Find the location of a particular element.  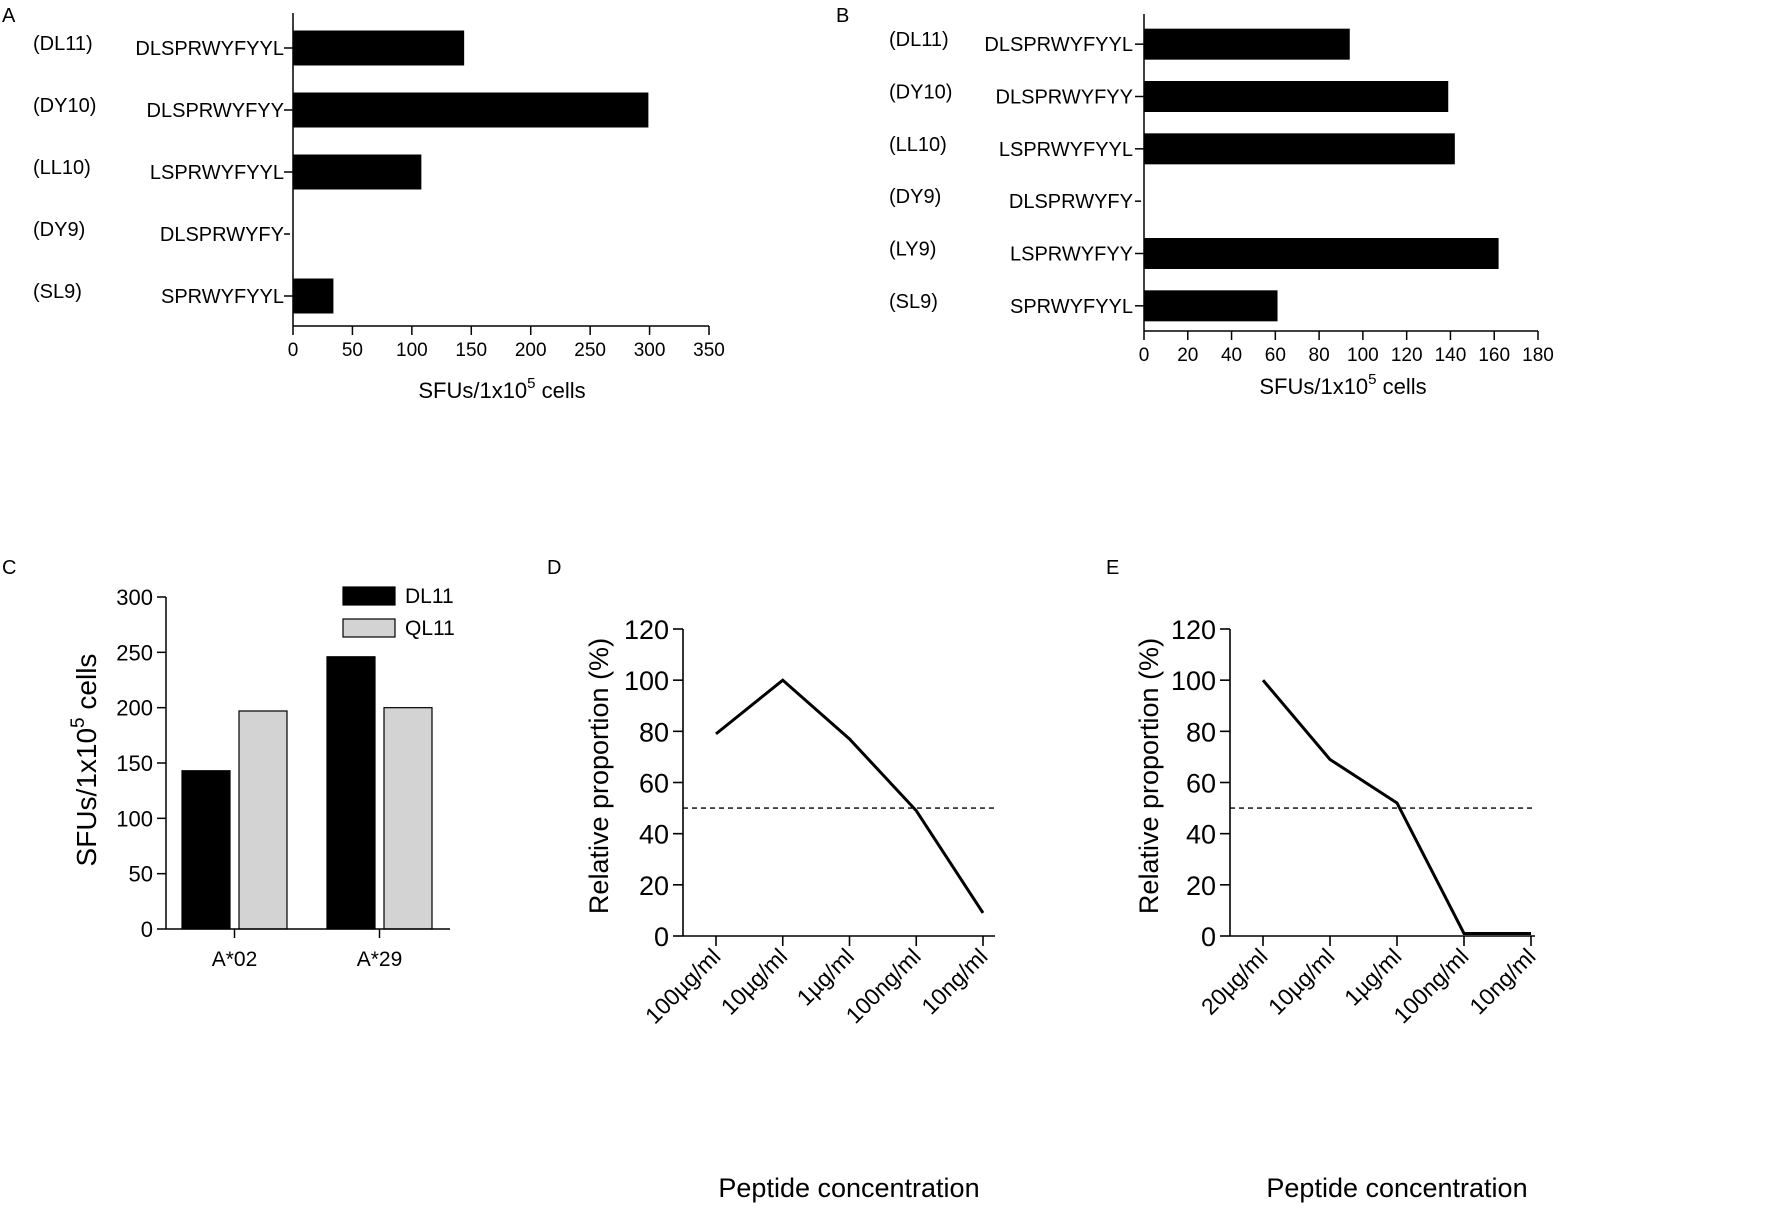

x-tick-label: 250 is located at coordinates (590, 350).